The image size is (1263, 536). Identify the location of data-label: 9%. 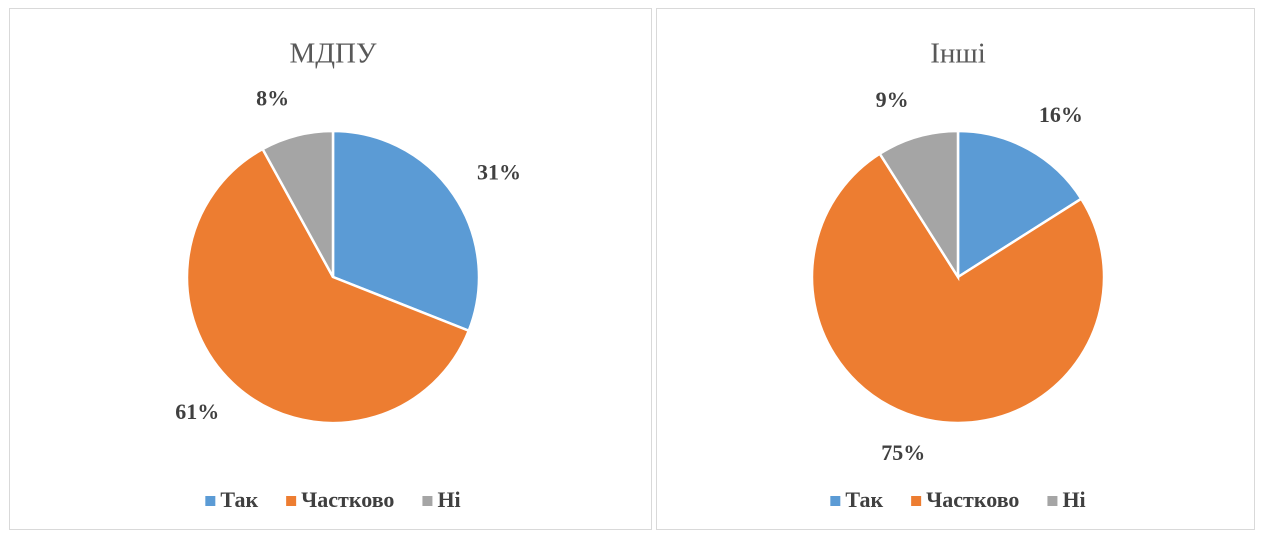
(892, 99).